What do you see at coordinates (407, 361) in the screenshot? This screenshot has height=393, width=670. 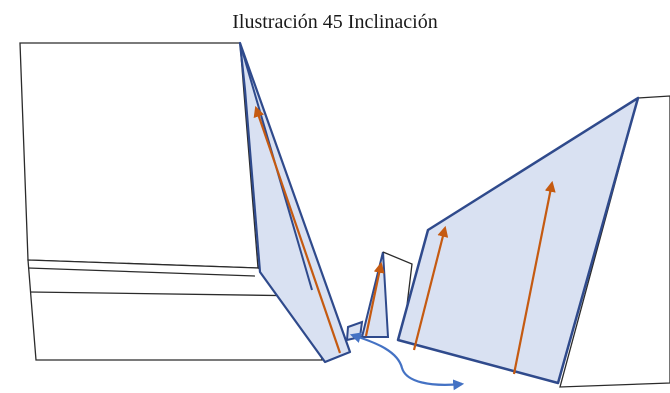 I see `rotation-arrow-icon` at bounding box center [407, 361].